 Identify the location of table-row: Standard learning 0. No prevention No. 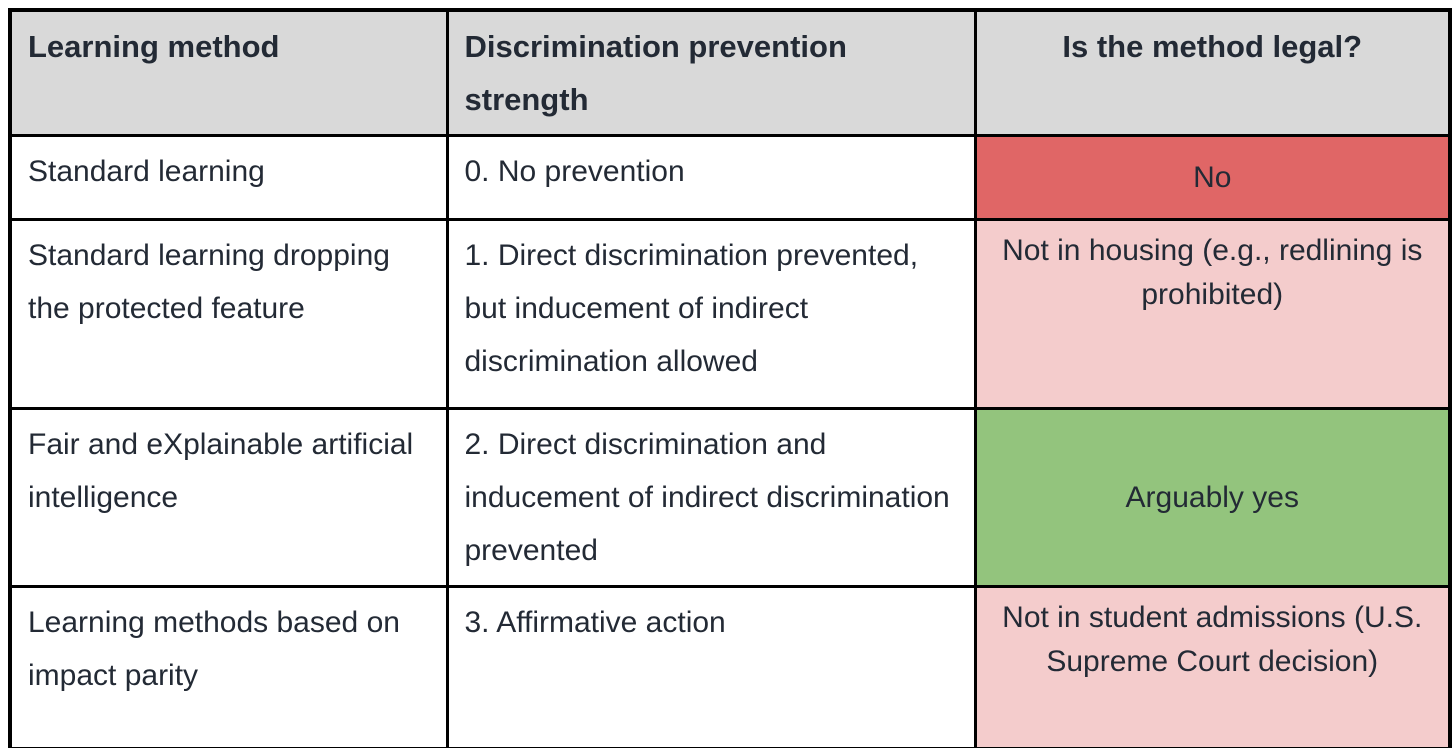
(730, 177).